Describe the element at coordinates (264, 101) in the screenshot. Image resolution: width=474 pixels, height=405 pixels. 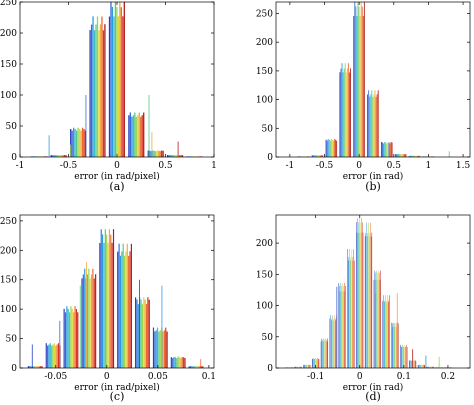
I see `y-tick-label: 100` at that location.